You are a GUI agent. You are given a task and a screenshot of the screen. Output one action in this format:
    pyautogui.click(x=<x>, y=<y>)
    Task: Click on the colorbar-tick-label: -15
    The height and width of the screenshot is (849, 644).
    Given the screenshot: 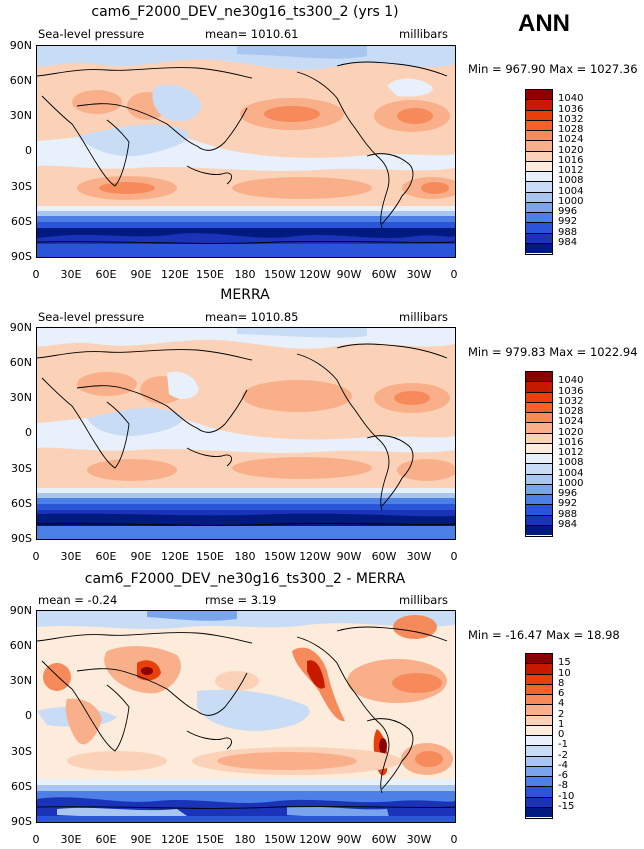 What is the action you would take?
    pyautogui.click(x=566, y=806)
    